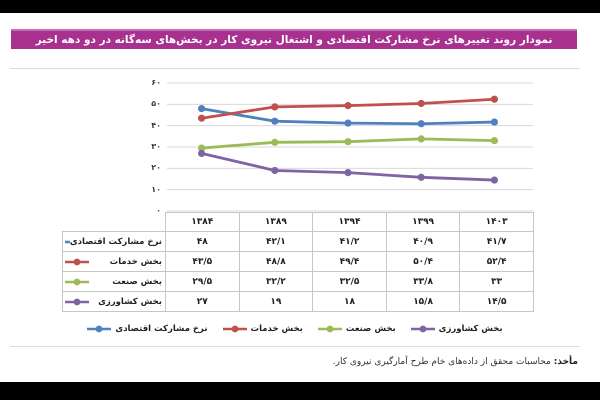  I want to click on y-axis-tick: ۴۰, so click(156, 125).